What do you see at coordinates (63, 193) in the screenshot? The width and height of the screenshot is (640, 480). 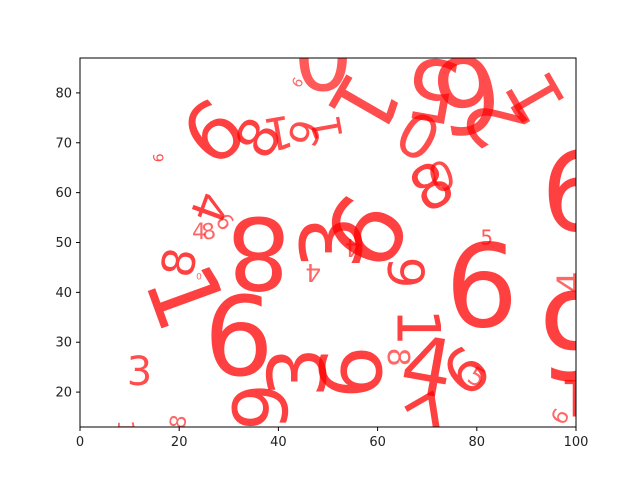 I see `y-tick-label: 60` at bounding box center [63, 193].